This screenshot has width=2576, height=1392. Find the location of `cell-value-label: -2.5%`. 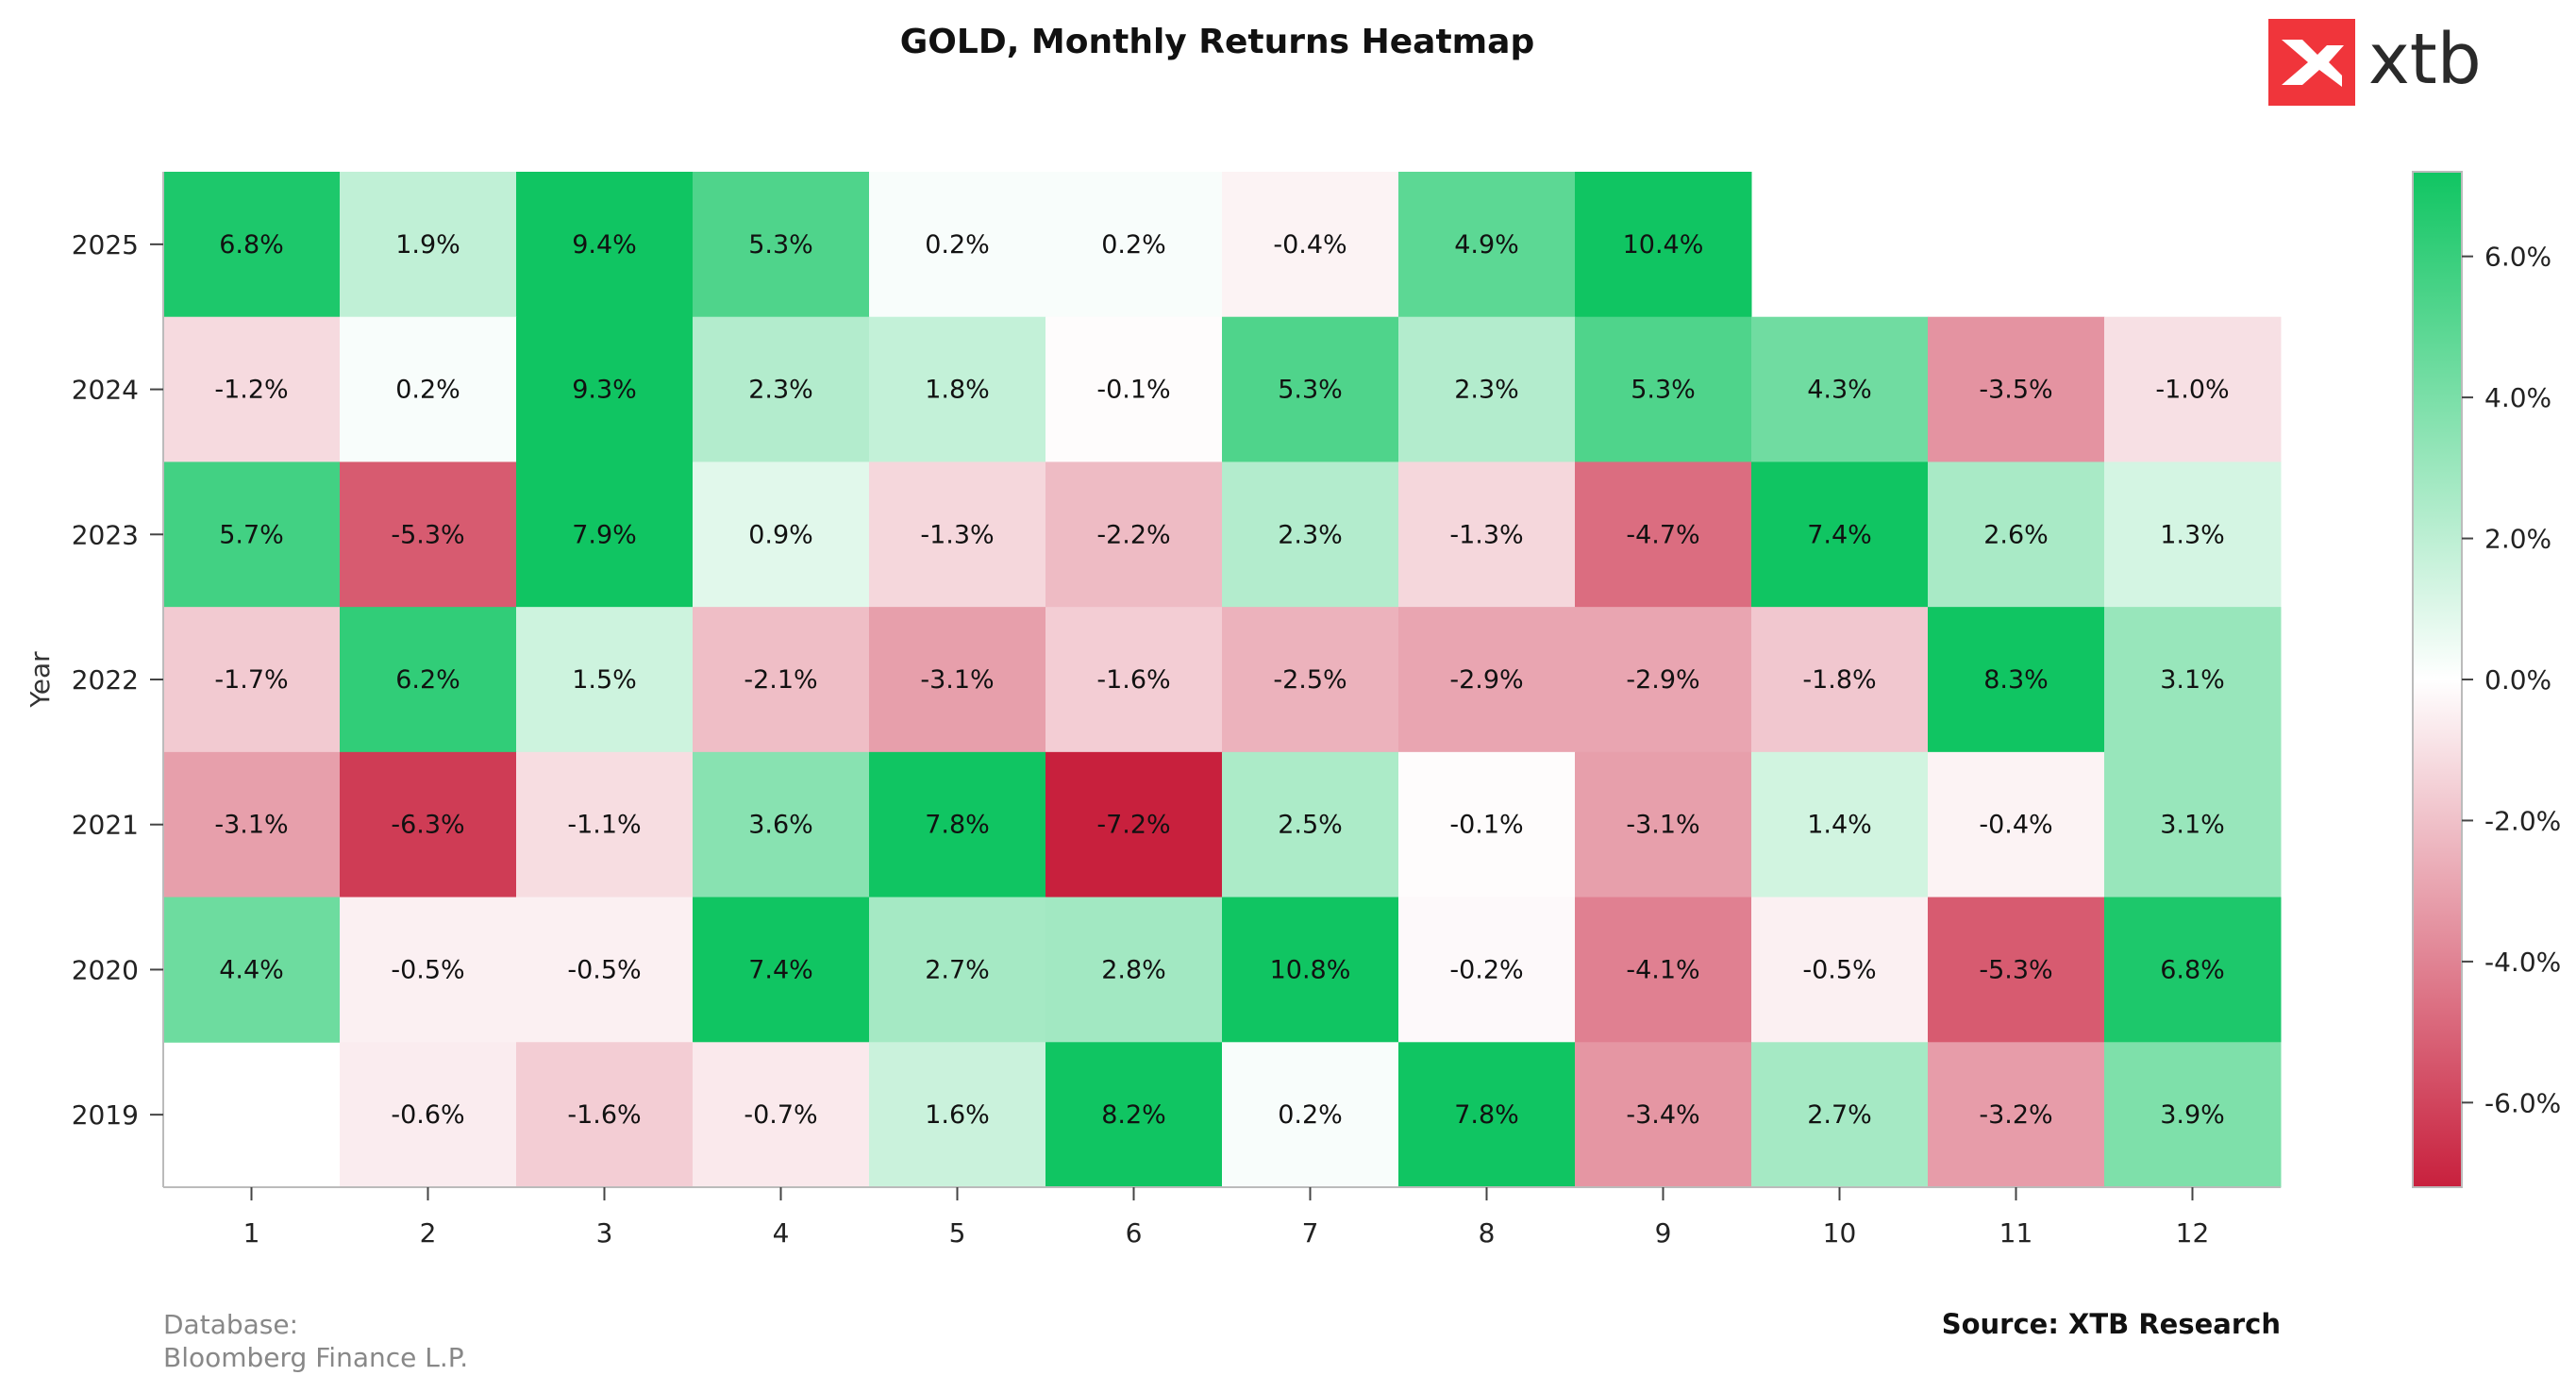

cell-value-label: -2.5% is located at coordinates (1310, 680).